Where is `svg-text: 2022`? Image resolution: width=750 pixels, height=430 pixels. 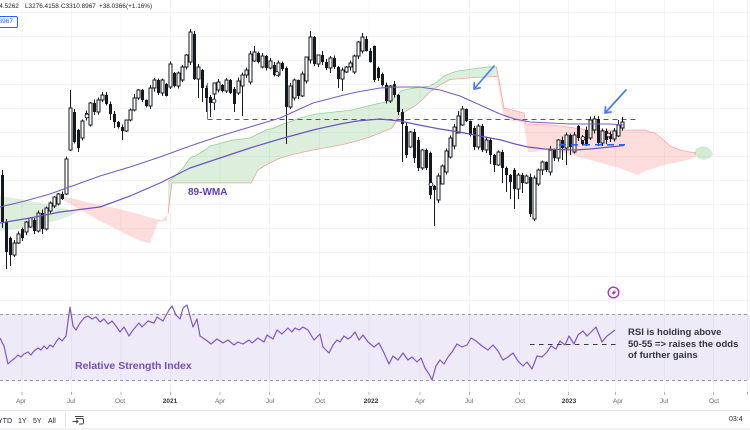 svg-text: 2022 is located at coordinates (371, 401).